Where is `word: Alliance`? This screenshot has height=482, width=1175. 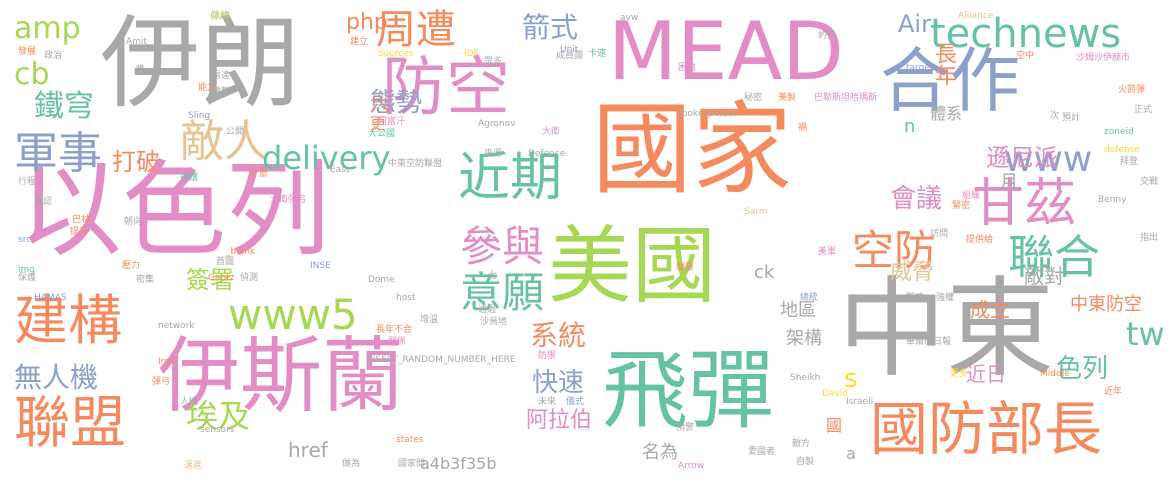 word: Alliance is located at coordinates (976, 16).